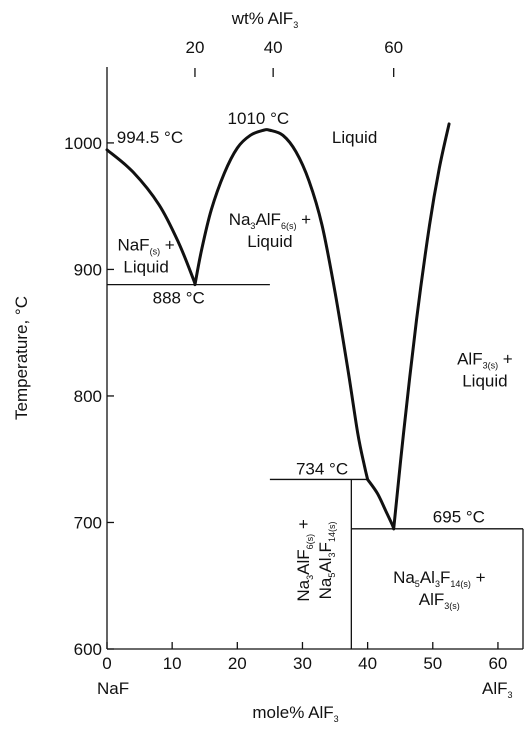  I want to click on y-tick-label-900: 900, so click(88, 269).